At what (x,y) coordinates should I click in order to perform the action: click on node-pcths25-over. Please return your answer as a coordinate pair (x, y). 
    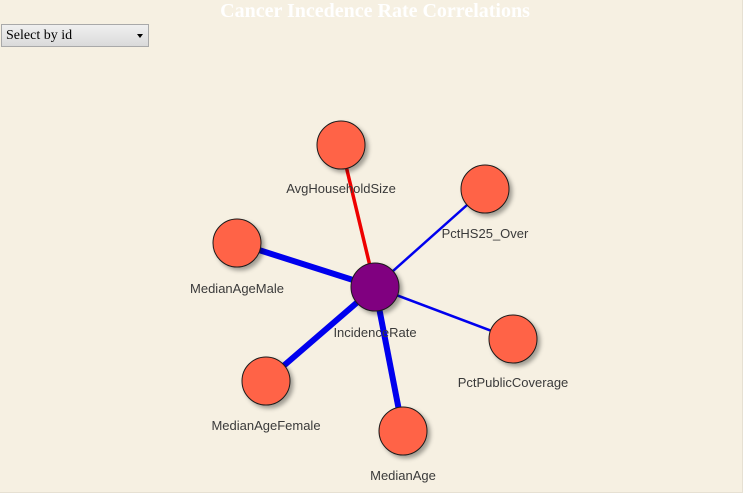
    Looking at the image, I should click on (485, 189).